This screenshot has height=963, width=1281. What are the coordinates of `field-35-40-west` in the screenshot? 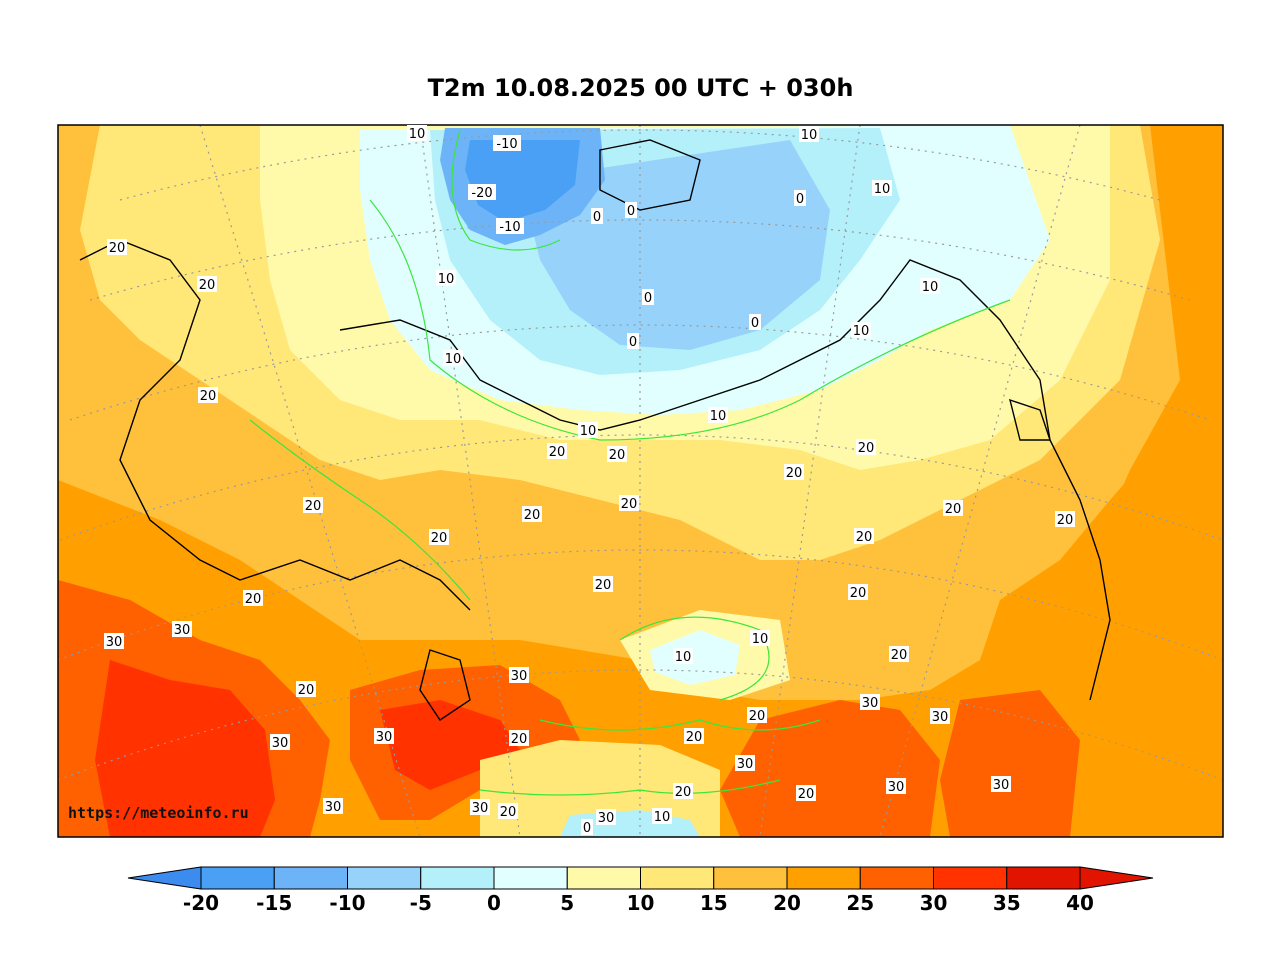 It's located at (185, 748).